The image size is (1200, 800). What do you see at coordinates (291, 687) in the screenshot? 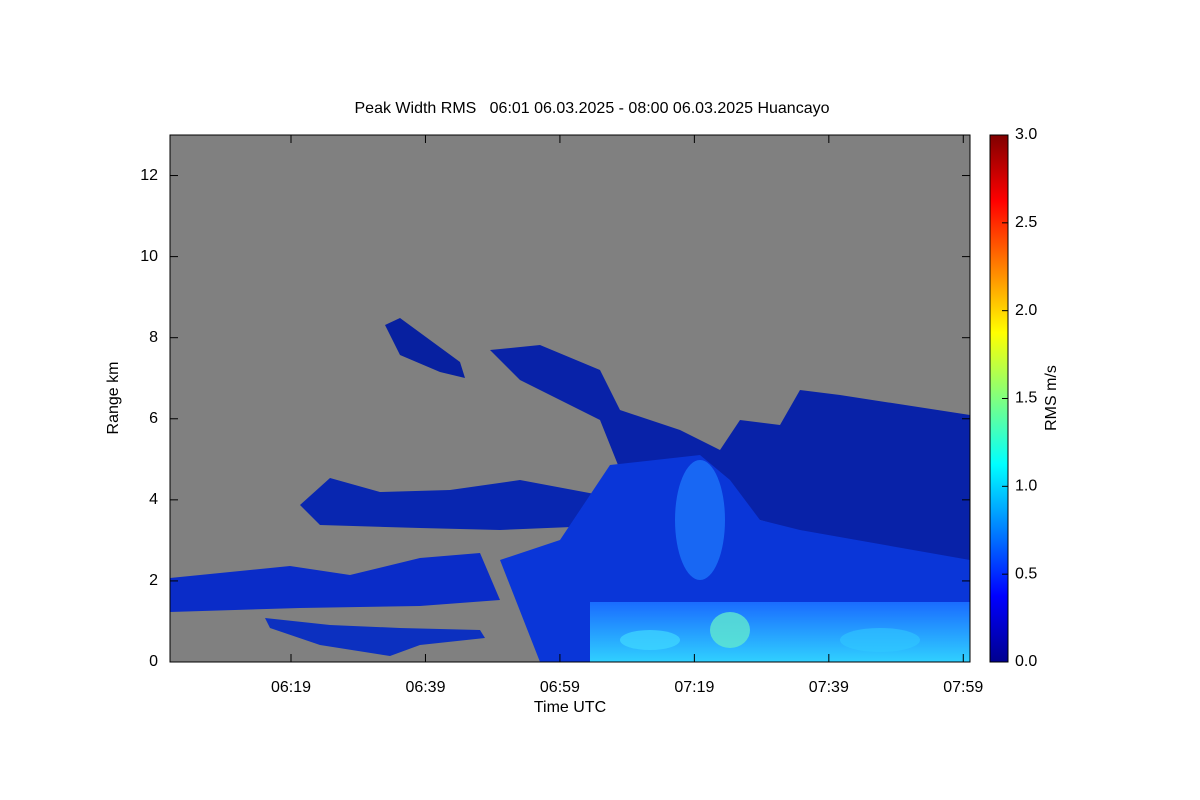
I see `x-tick-label: 06:19` at bounding box center [291, 687].